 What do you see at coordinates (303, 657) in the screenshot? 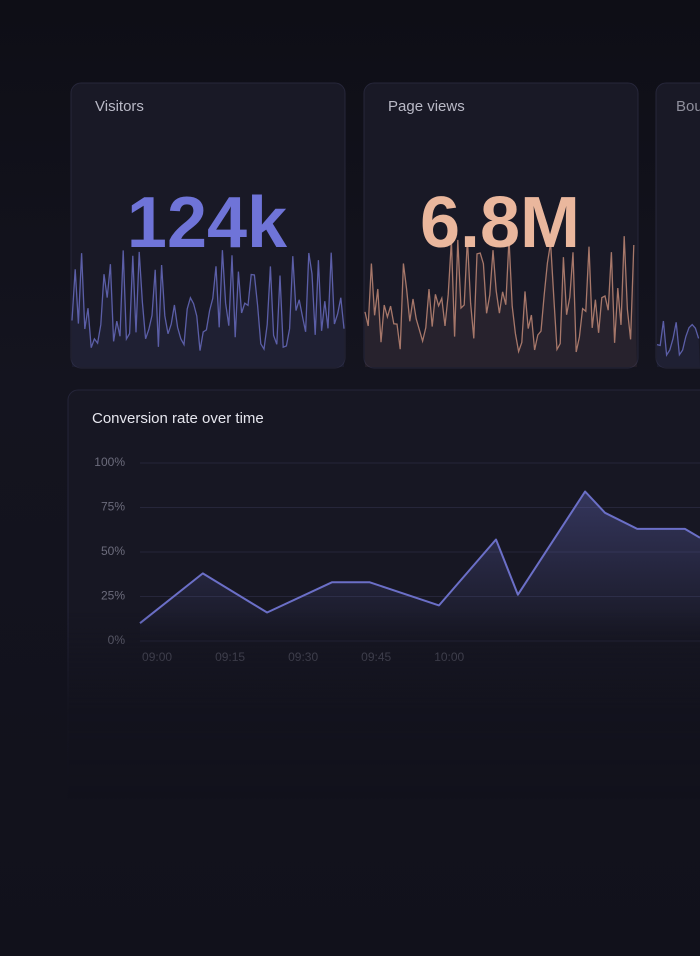
I see `x-tick-label: 09:30` at bounding box center [303, 657].